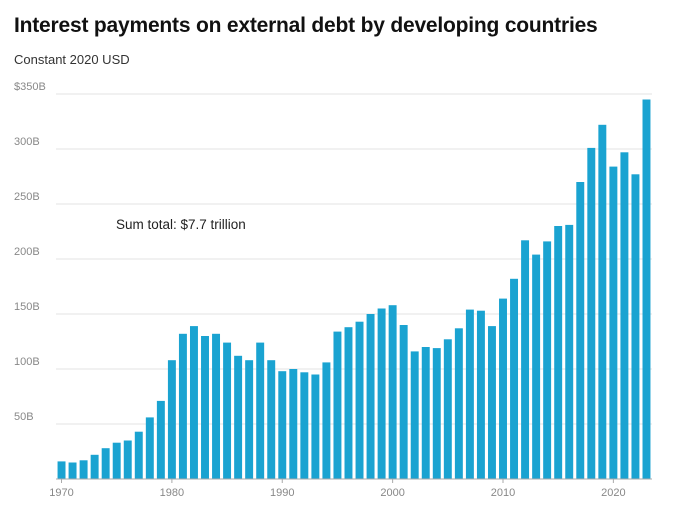 The height and width of the screenshot is (512, 675). I want to click on y-tick-label: 100B, so click(27, 362).